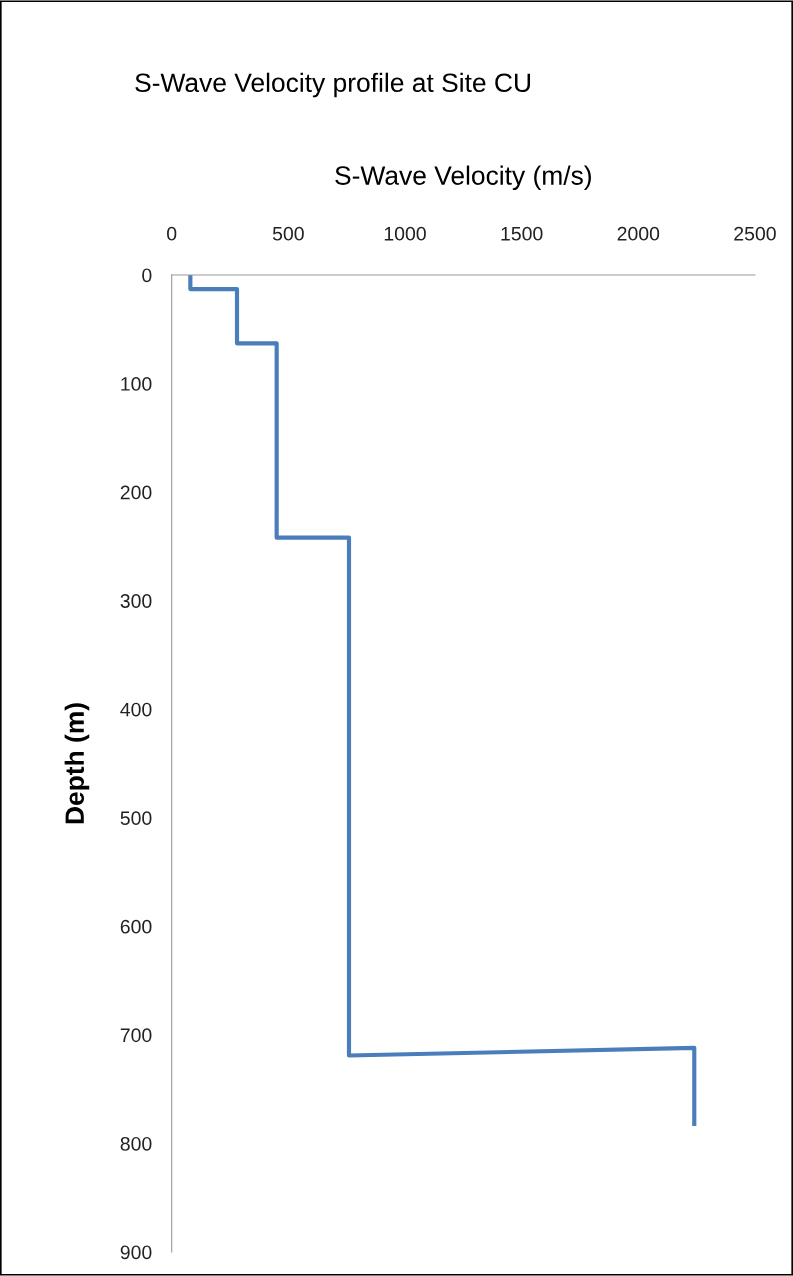  I want to click on y-tick-label: 200, so click(136, 492).